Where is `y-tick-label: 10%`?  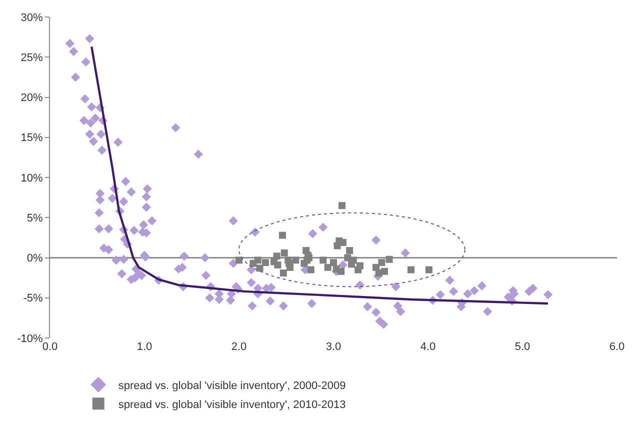
y-tick-label: 10% is located at coordinates (32, 178).